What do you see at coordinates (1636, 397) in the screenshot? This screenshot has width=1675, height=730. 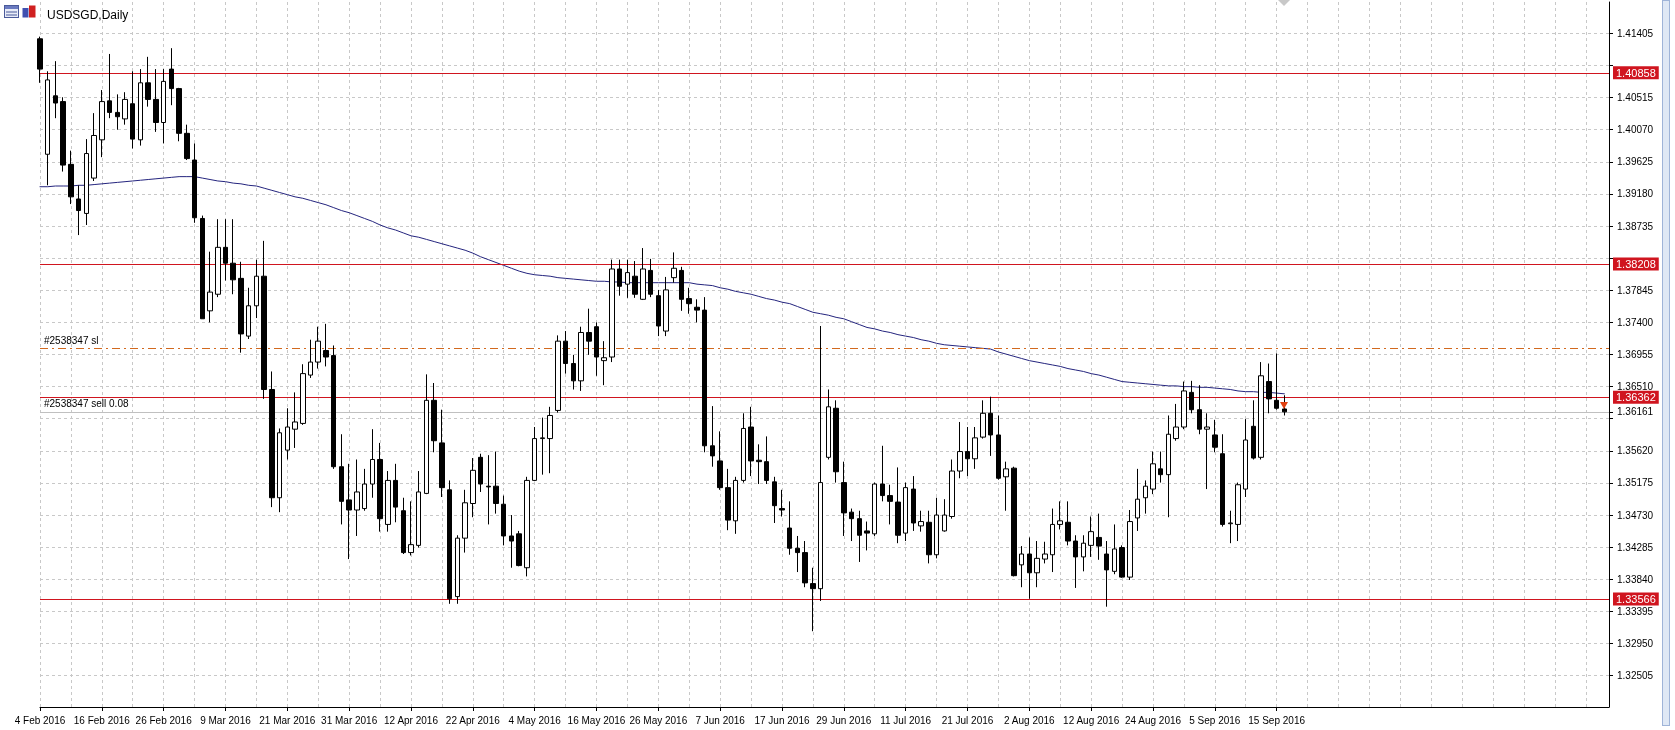 I see `ref-line-label: 1.36362` at bounding box center [1636, 397].